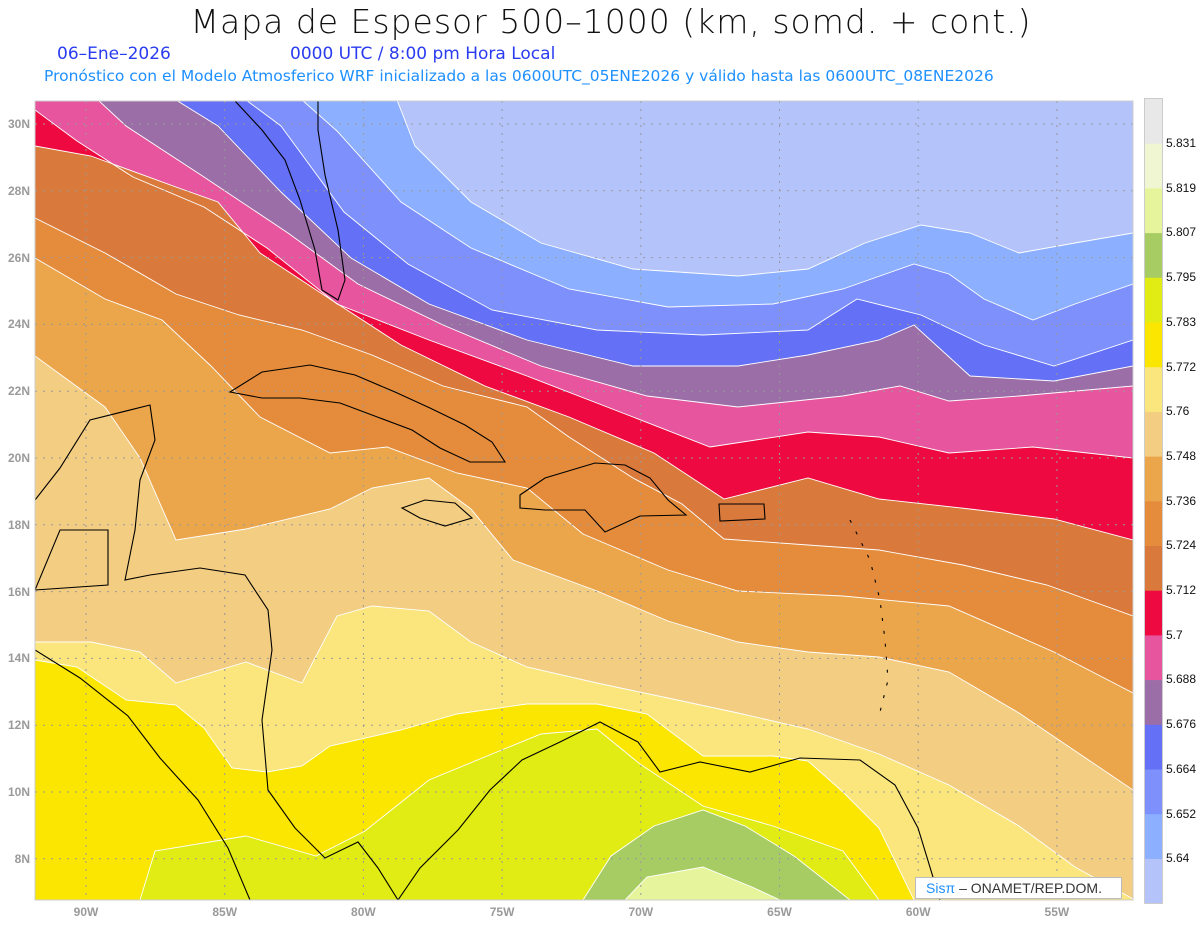  I want to click on colorbar-label: 5.76, so click(1178, 411).